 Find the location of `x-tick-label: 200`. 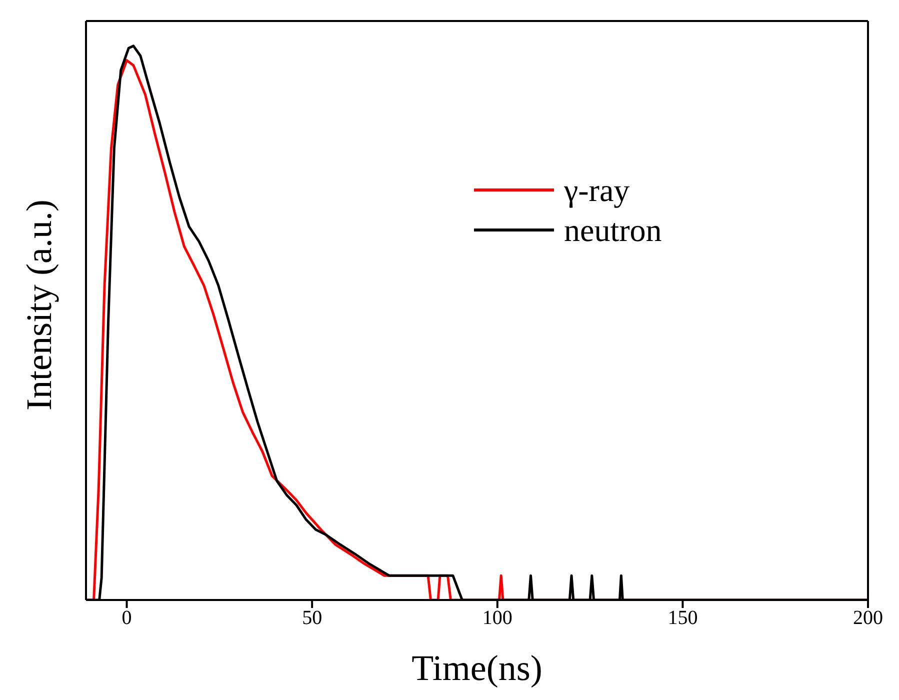

x-tick-label: 200 is located at coordinates (868, 618).